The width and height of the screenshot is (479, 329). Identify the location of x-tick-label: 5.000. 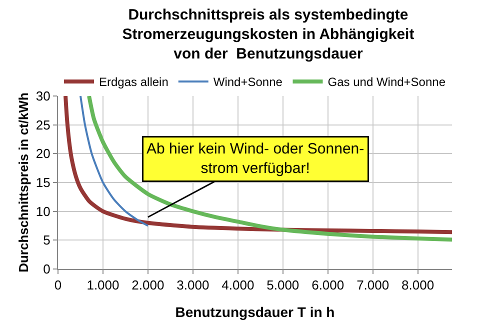
(283, 285).